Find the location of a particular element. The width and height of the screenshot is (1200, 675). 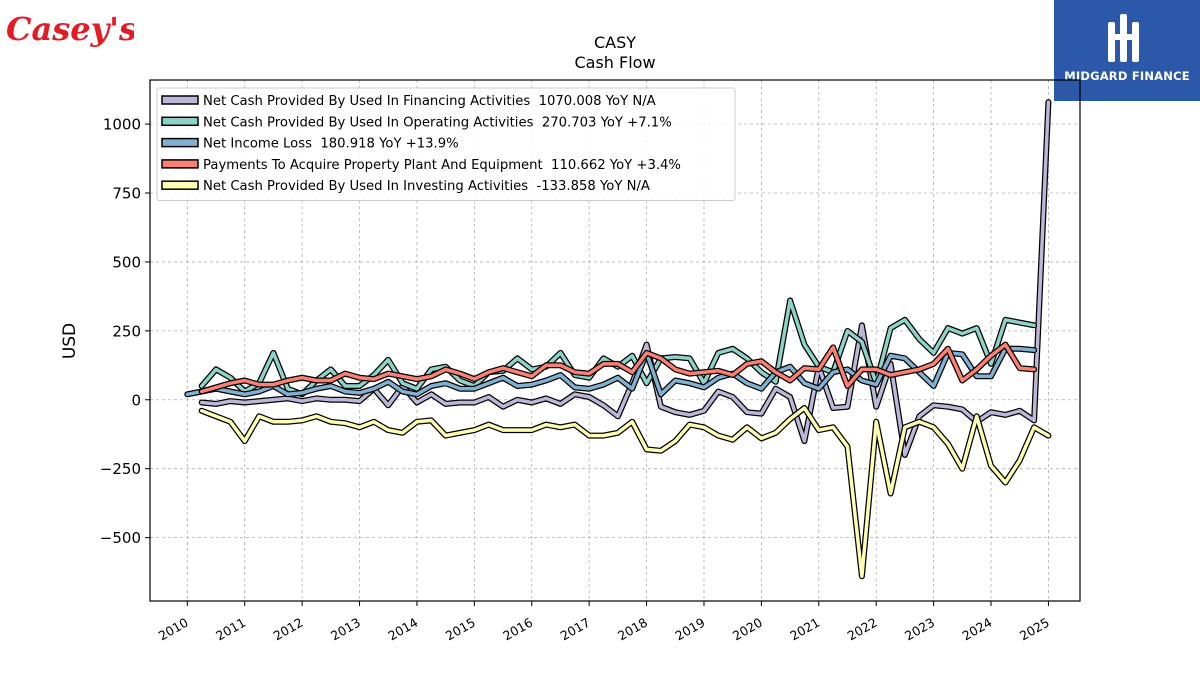

midgard-finance-logo: MIDGARD FINANCE is located at coordinates (1127, 50).